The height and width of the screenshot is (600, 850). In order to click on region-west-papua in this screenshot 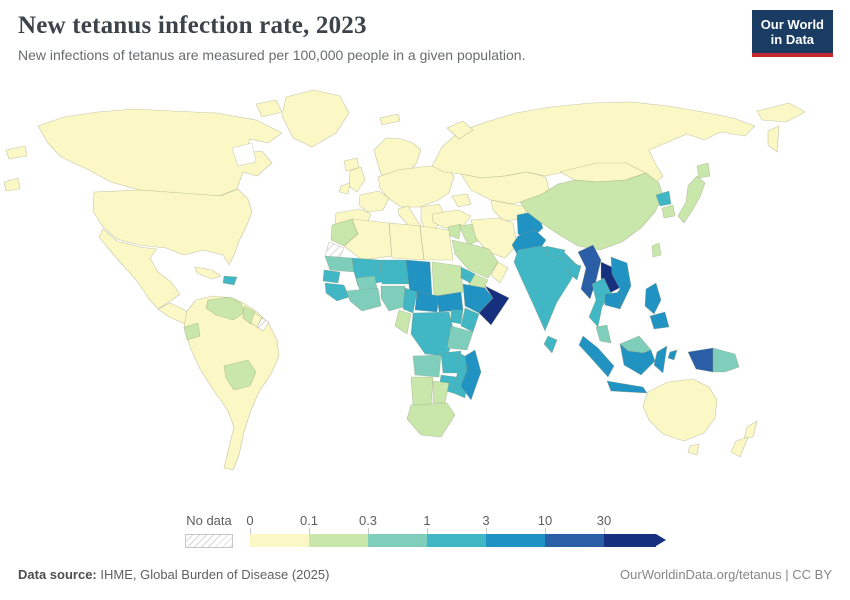, I will do `click(700, 360)`.